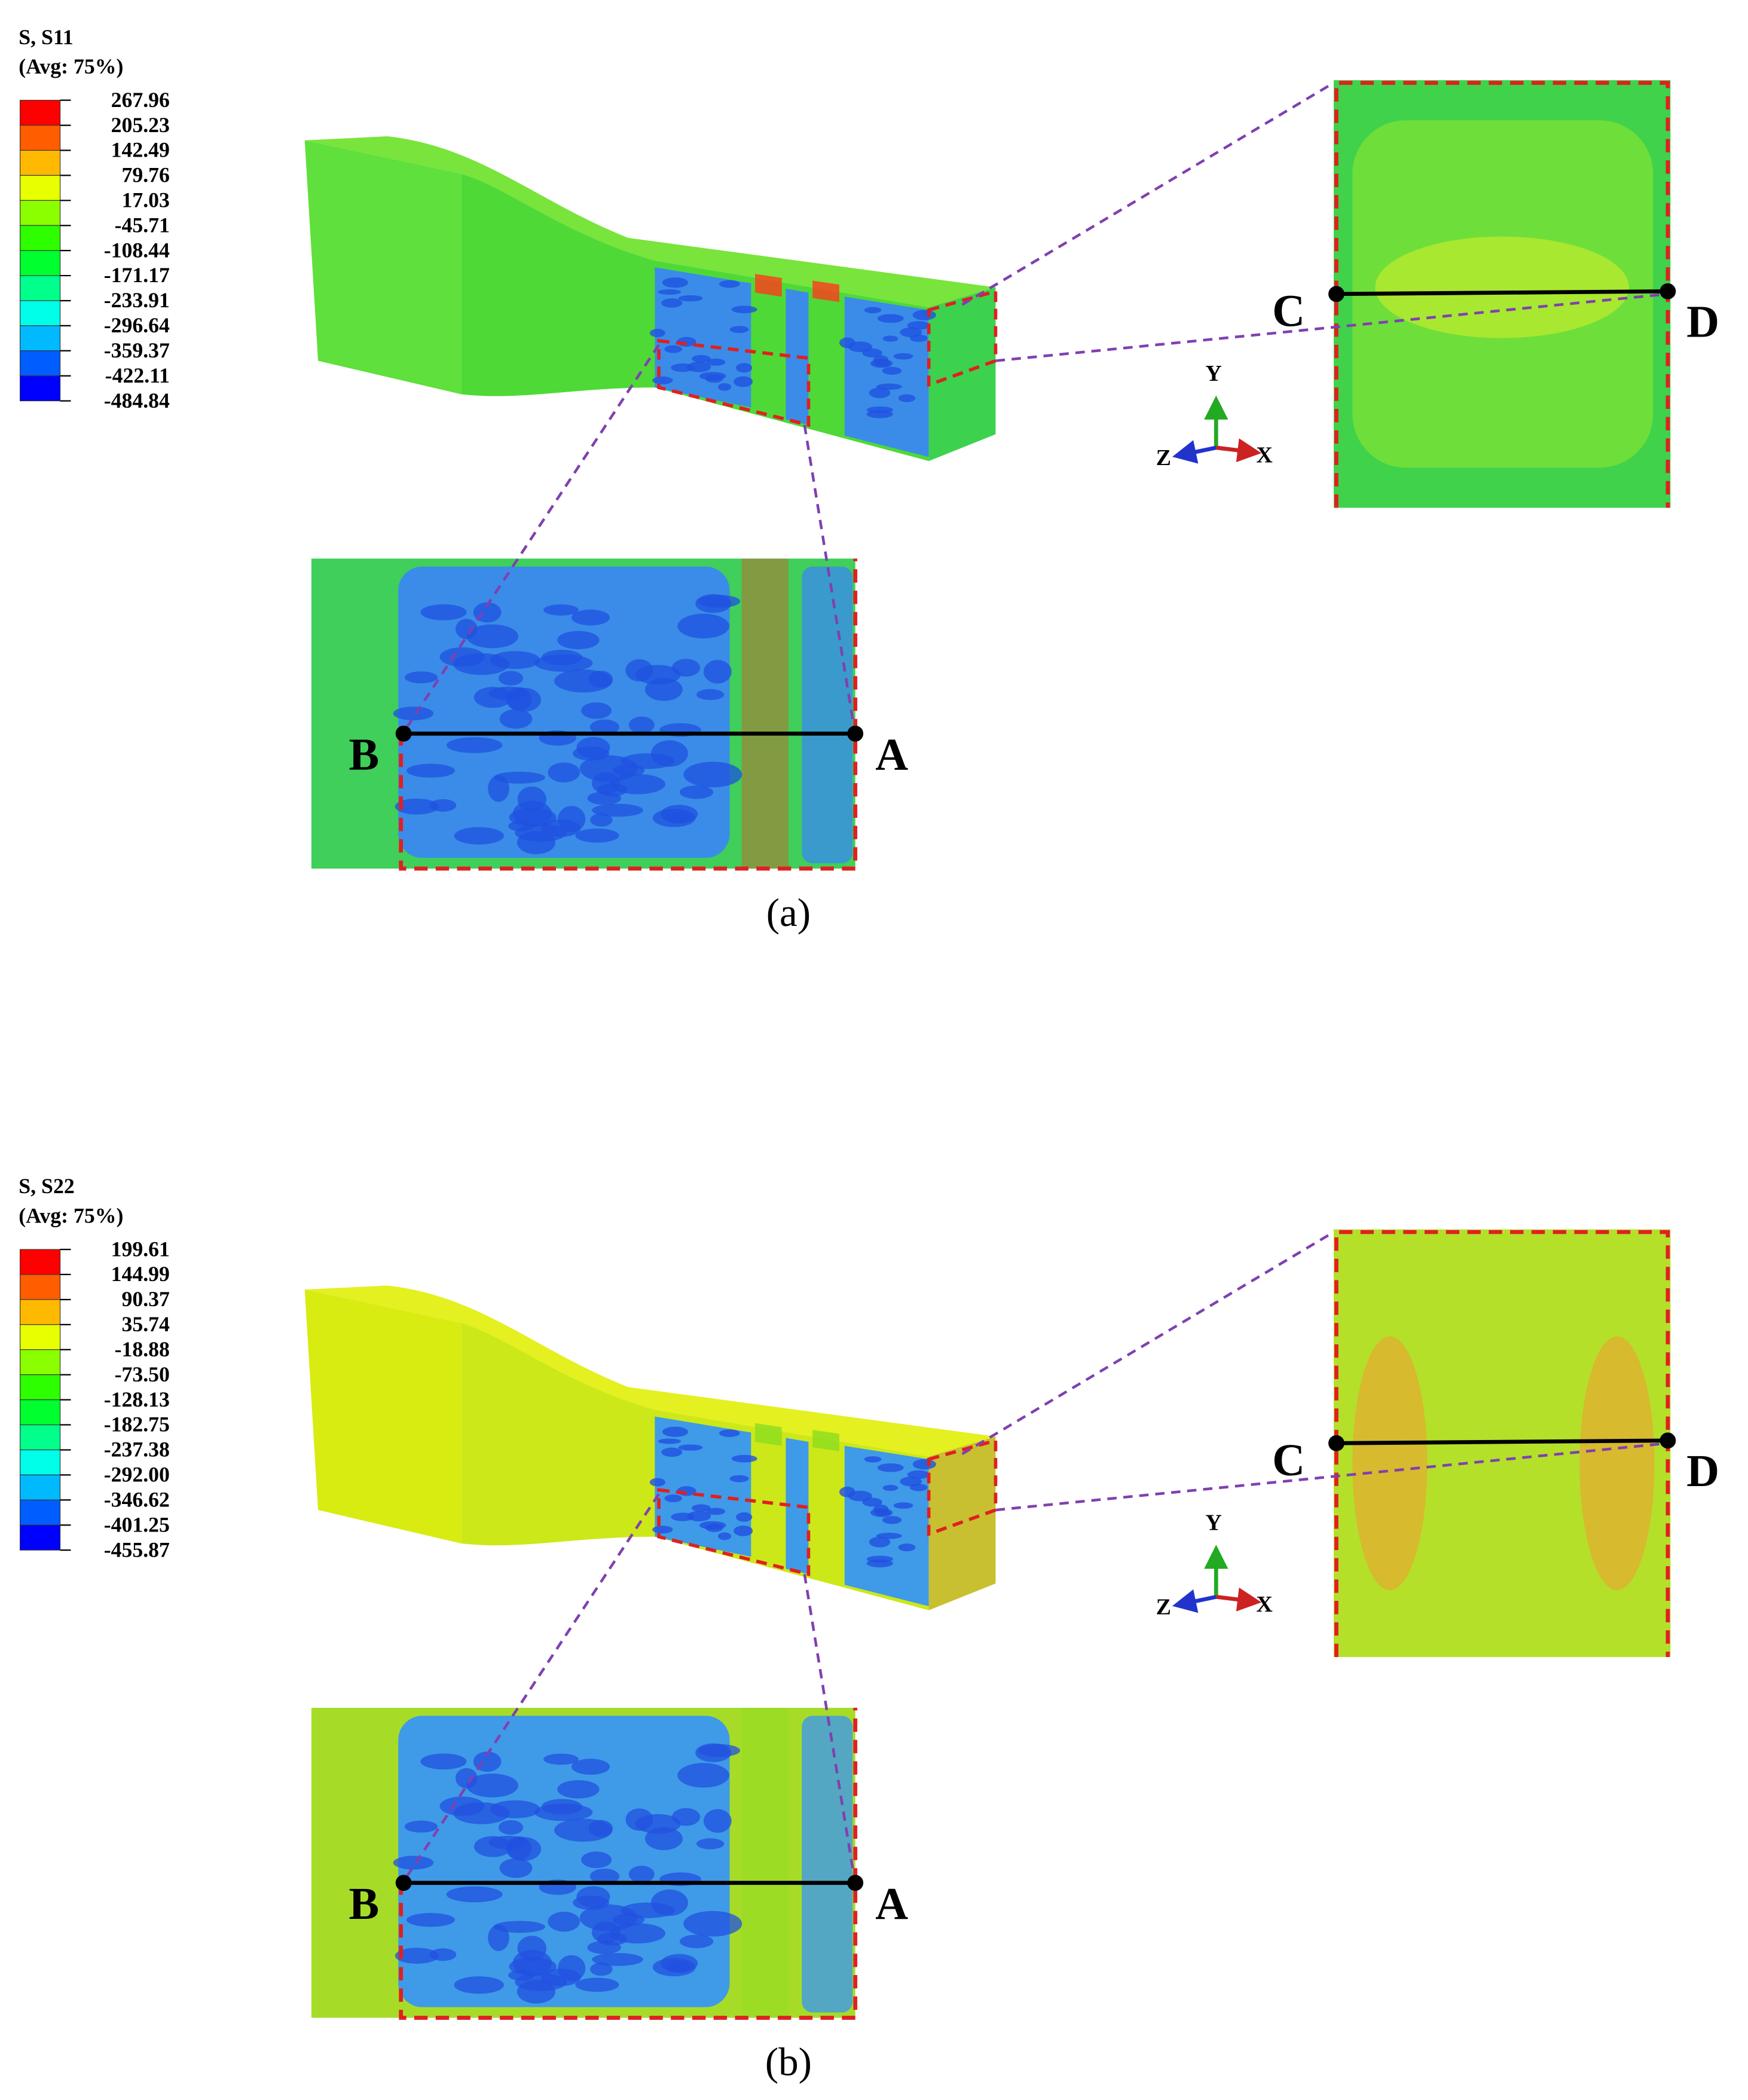 Image resolution: width=1748 pixels, height=2100 pixels. Describe the element at coordinates (137, 275) in the screenshot. I see `legend-value: -171.17` at that location.